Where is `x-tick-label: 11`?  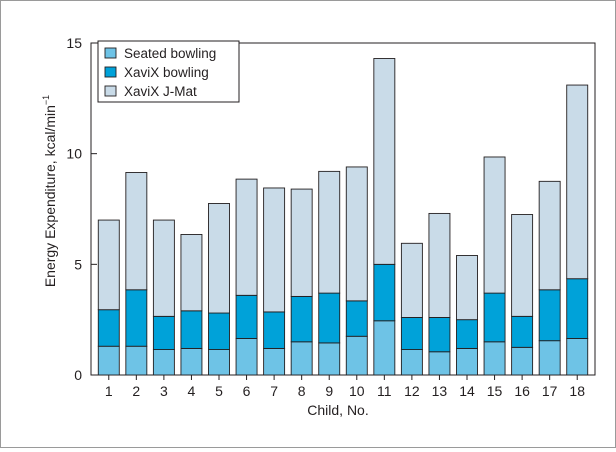 x-tick-label: 11 is located at coordinates (384, 391).